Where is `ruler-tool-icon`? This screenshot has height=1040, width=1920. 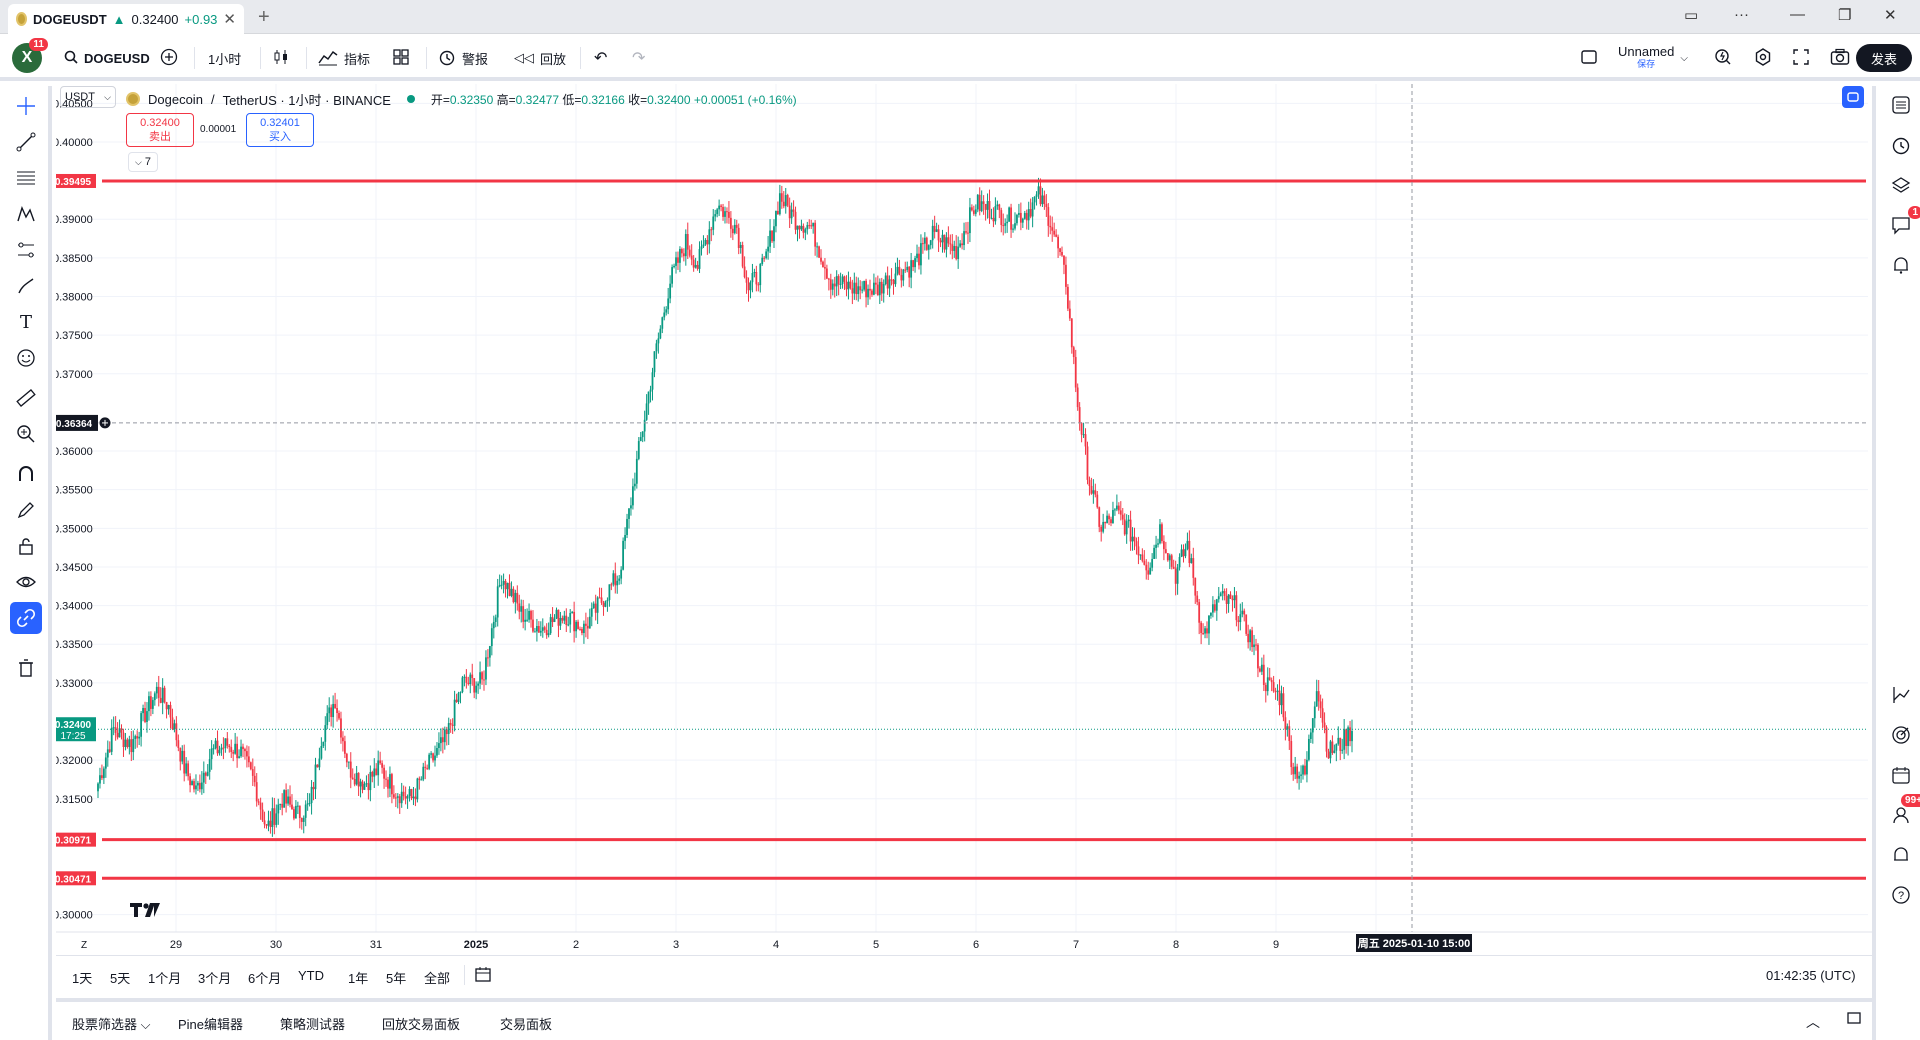 ruler-tool-icon is located at coordinates (26, 398).